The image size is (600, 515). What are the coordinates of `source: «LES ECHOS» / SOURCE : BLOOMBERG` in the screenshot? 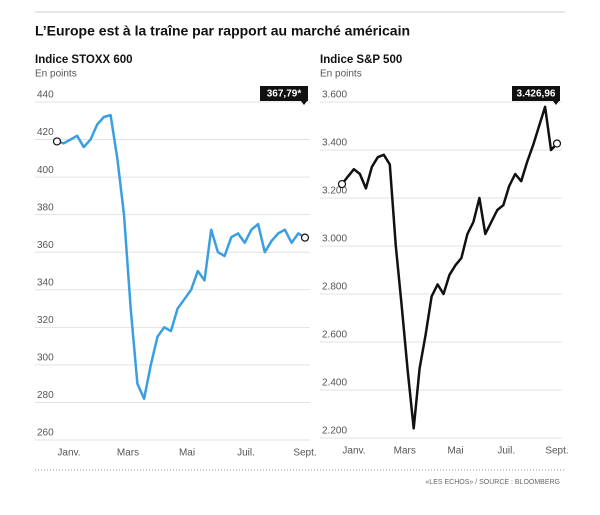 It's located at (492, 482).